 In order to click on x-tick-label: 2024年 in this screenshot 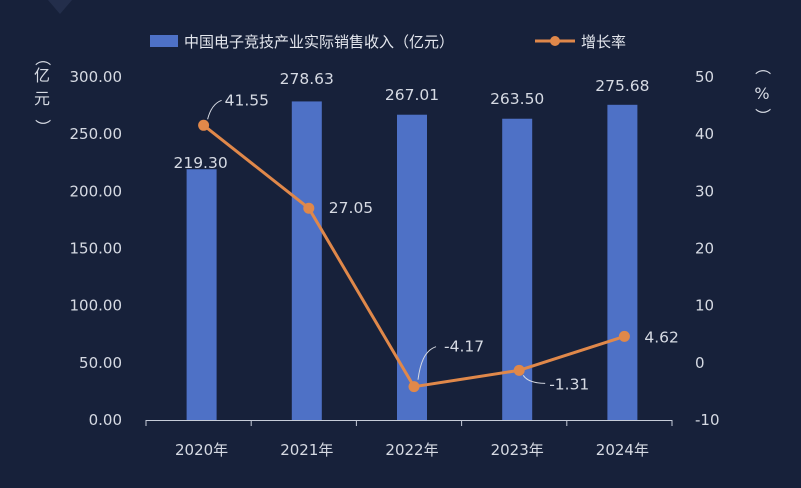, I will do `click(622, 450)`.